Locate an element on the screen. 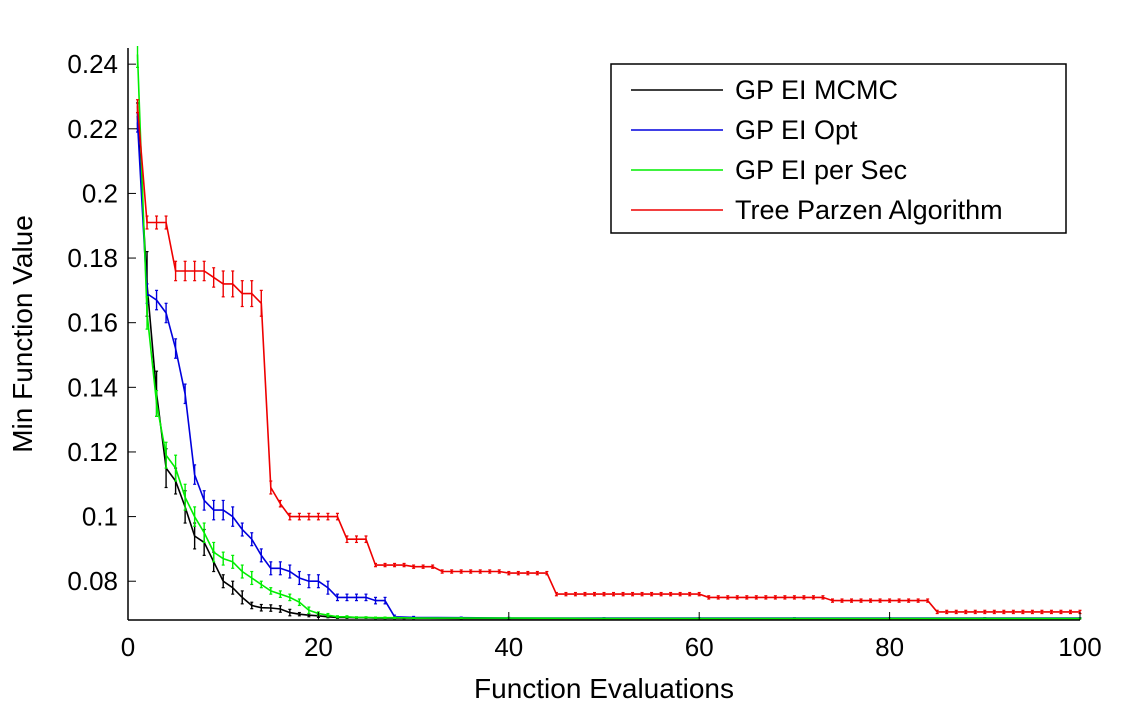 This screenshot has height=716, width=1132. x-tick-label: 40 is located at coordinates (508, 647).